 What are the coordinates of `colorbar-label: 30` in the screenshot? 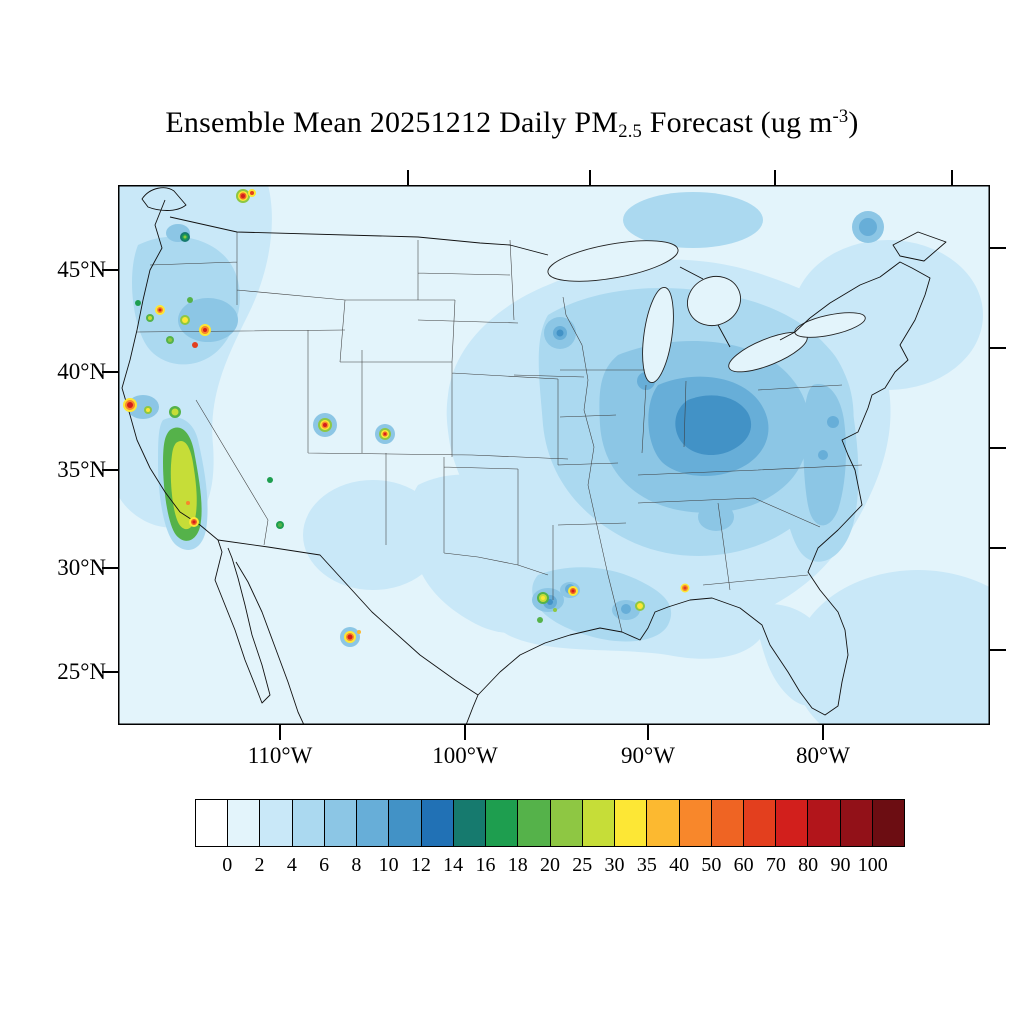 It's located at (614, 865).